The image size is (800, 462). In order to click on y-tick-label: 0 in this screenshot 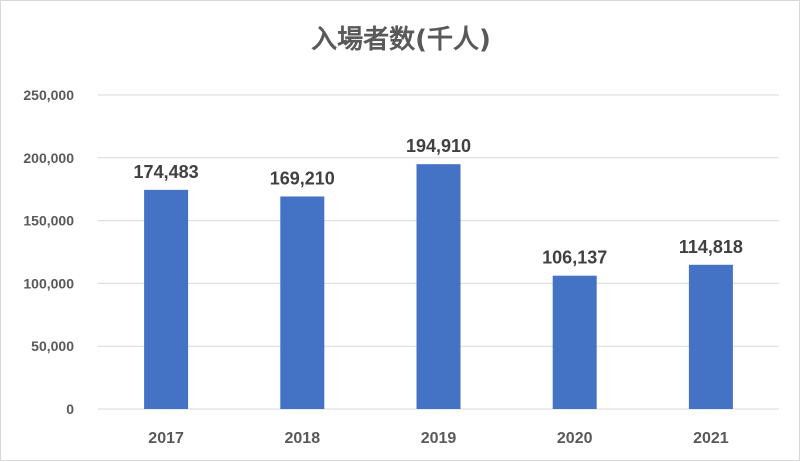, I will do `click(70, 409)`.